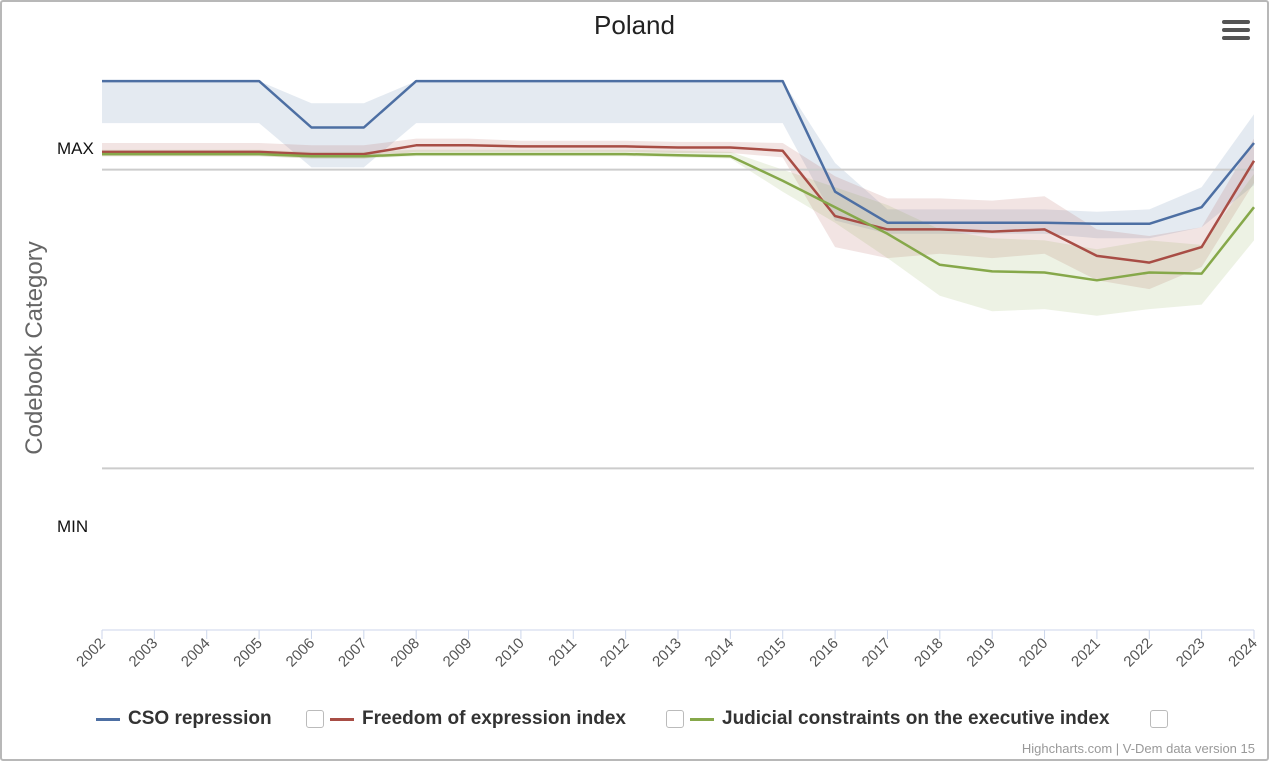 Image resolution: width=1269 pixels, height=761 pixels. What do you see at coordinates (248, 653) in the screenshot?
I see `x-tick-label: 2005` at bounding box center [248, 653].